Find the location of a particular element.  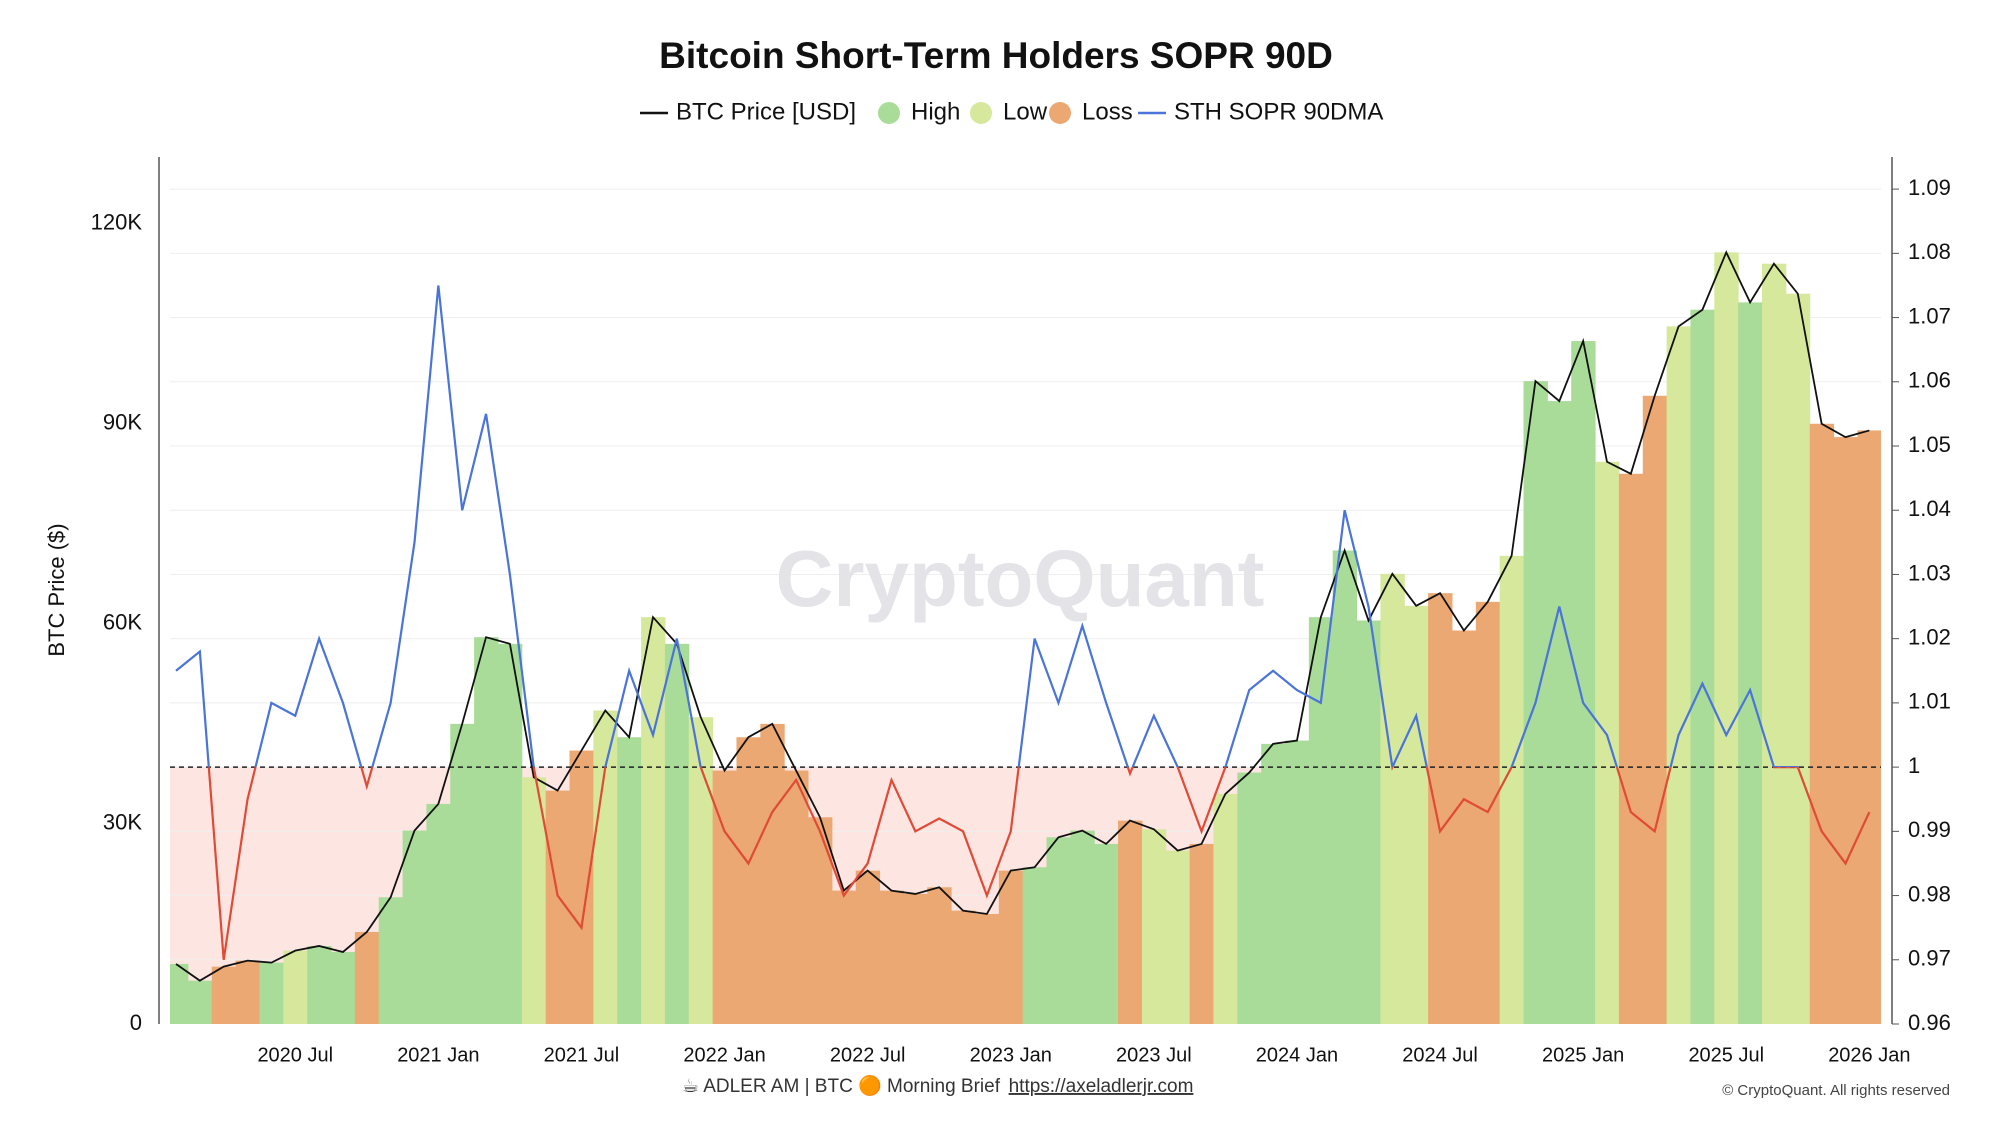

y-axis-title: BTC Price ($) is located at coordinates (56, 589).